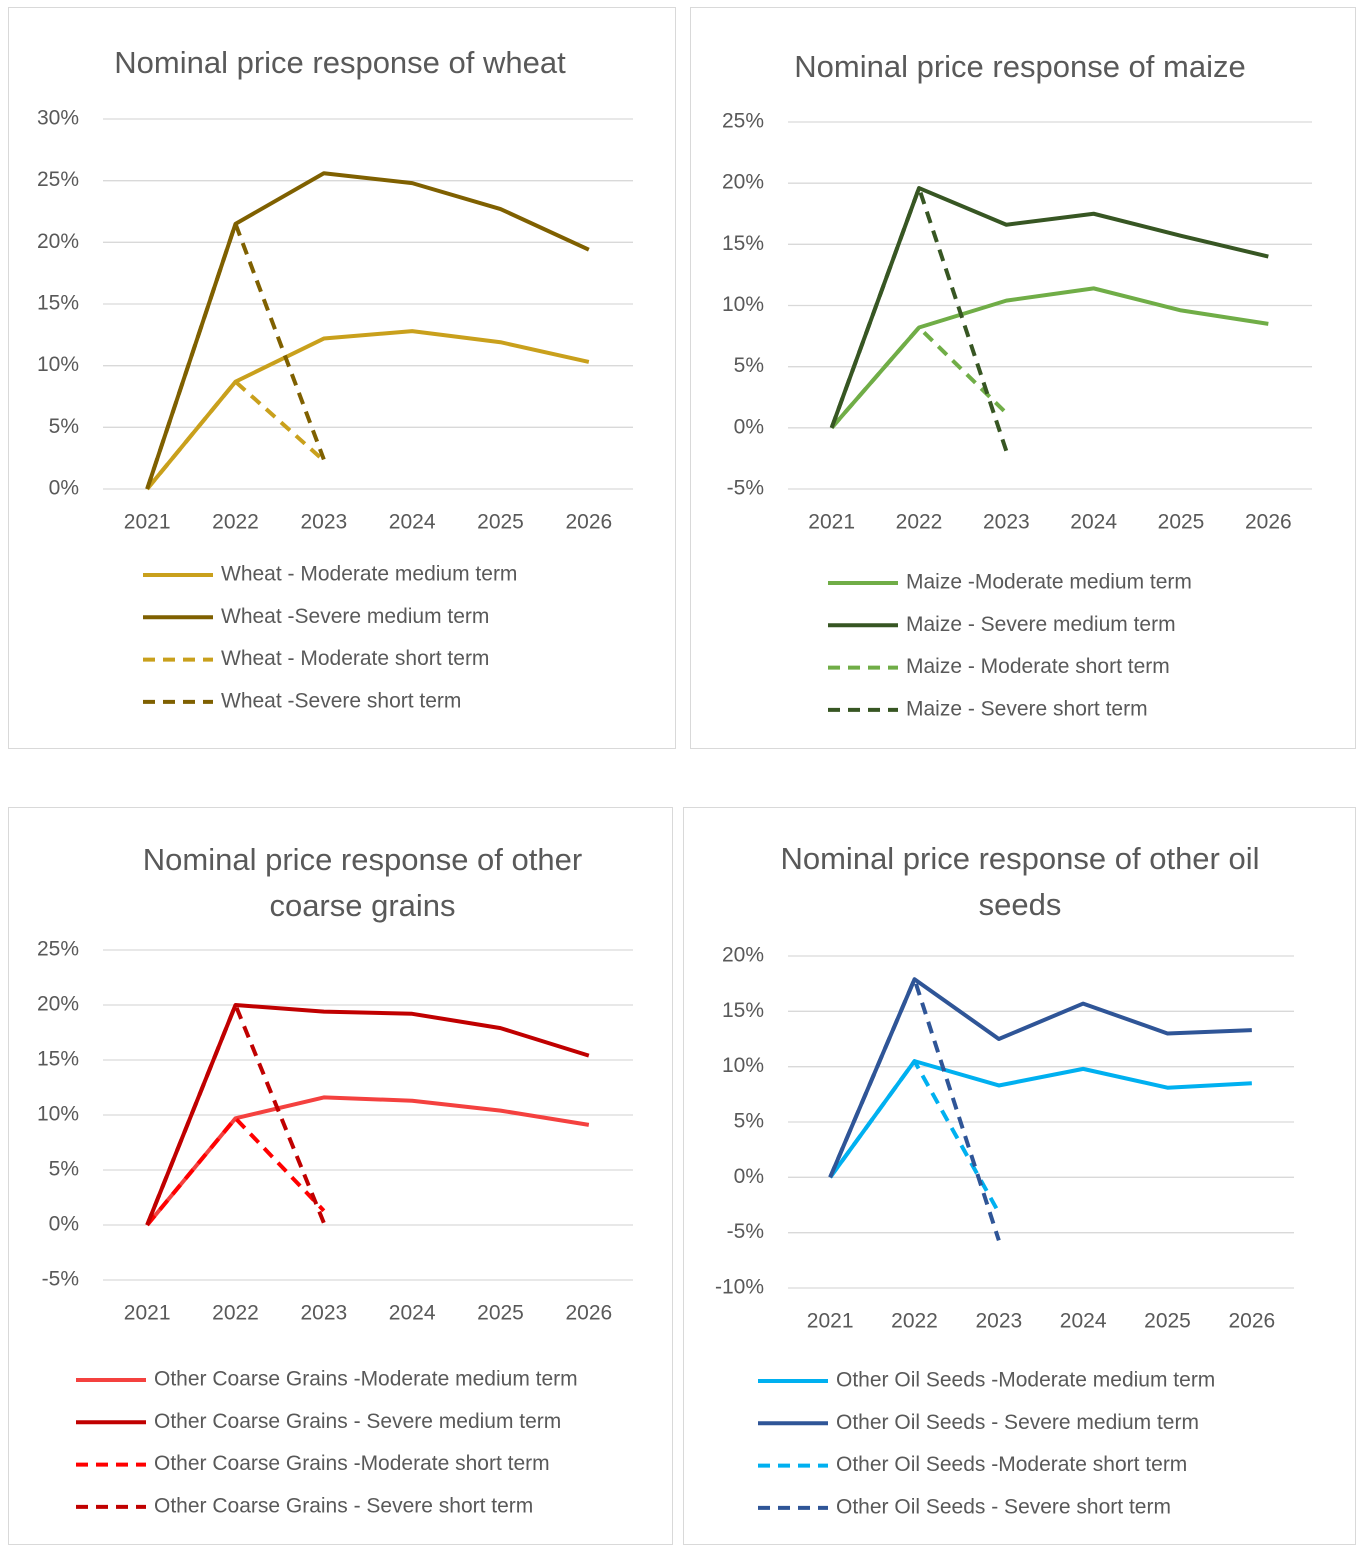 This screenshot has height=1545, width=1356. I want to click on legend-label: Other Oil Seeds -Moderate medium term, so click(1025, 1380).